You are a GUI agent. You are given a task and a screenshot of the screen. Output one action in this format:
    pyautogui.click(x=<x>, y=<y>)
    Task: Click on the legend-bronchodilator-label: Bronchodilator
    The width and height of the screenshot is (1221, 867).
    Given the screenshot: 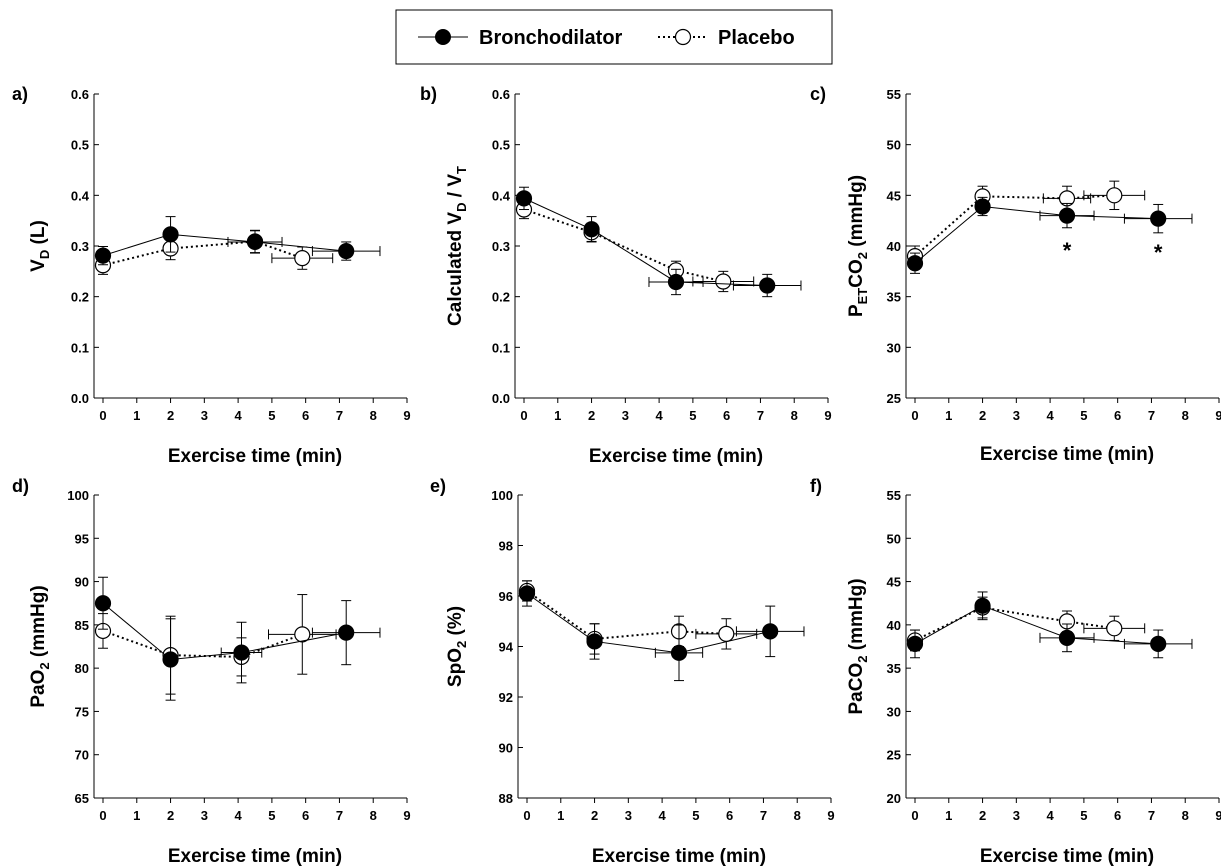 What is the action you would take?
    pyautogui.click(x=551, y=38)
    